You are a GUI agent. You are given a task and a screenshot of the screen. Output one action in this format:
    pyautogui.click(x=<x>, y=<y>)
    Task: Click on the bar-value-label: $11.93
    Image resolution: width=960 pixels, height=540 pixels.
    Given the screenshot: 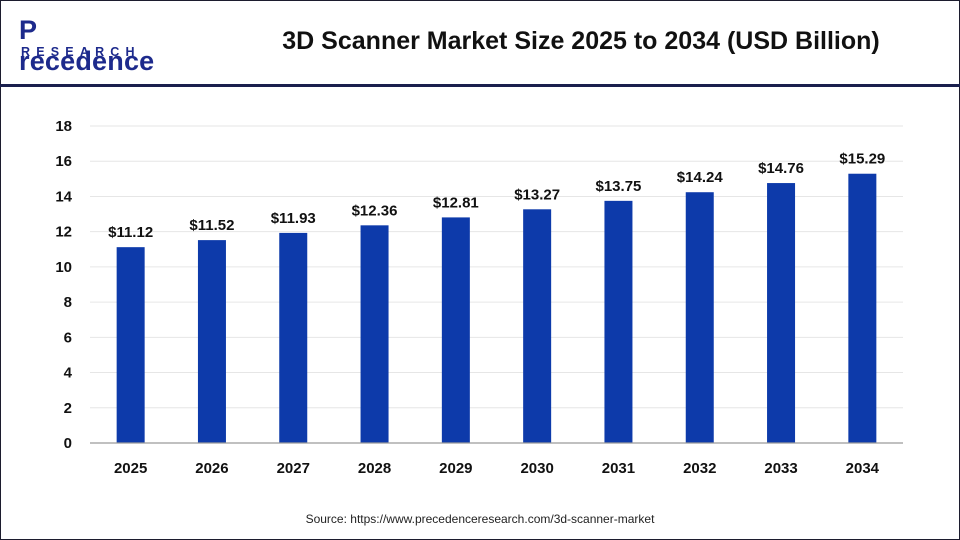 What is the action you would take?
    pyautogui.click(x=293, y=218)
    